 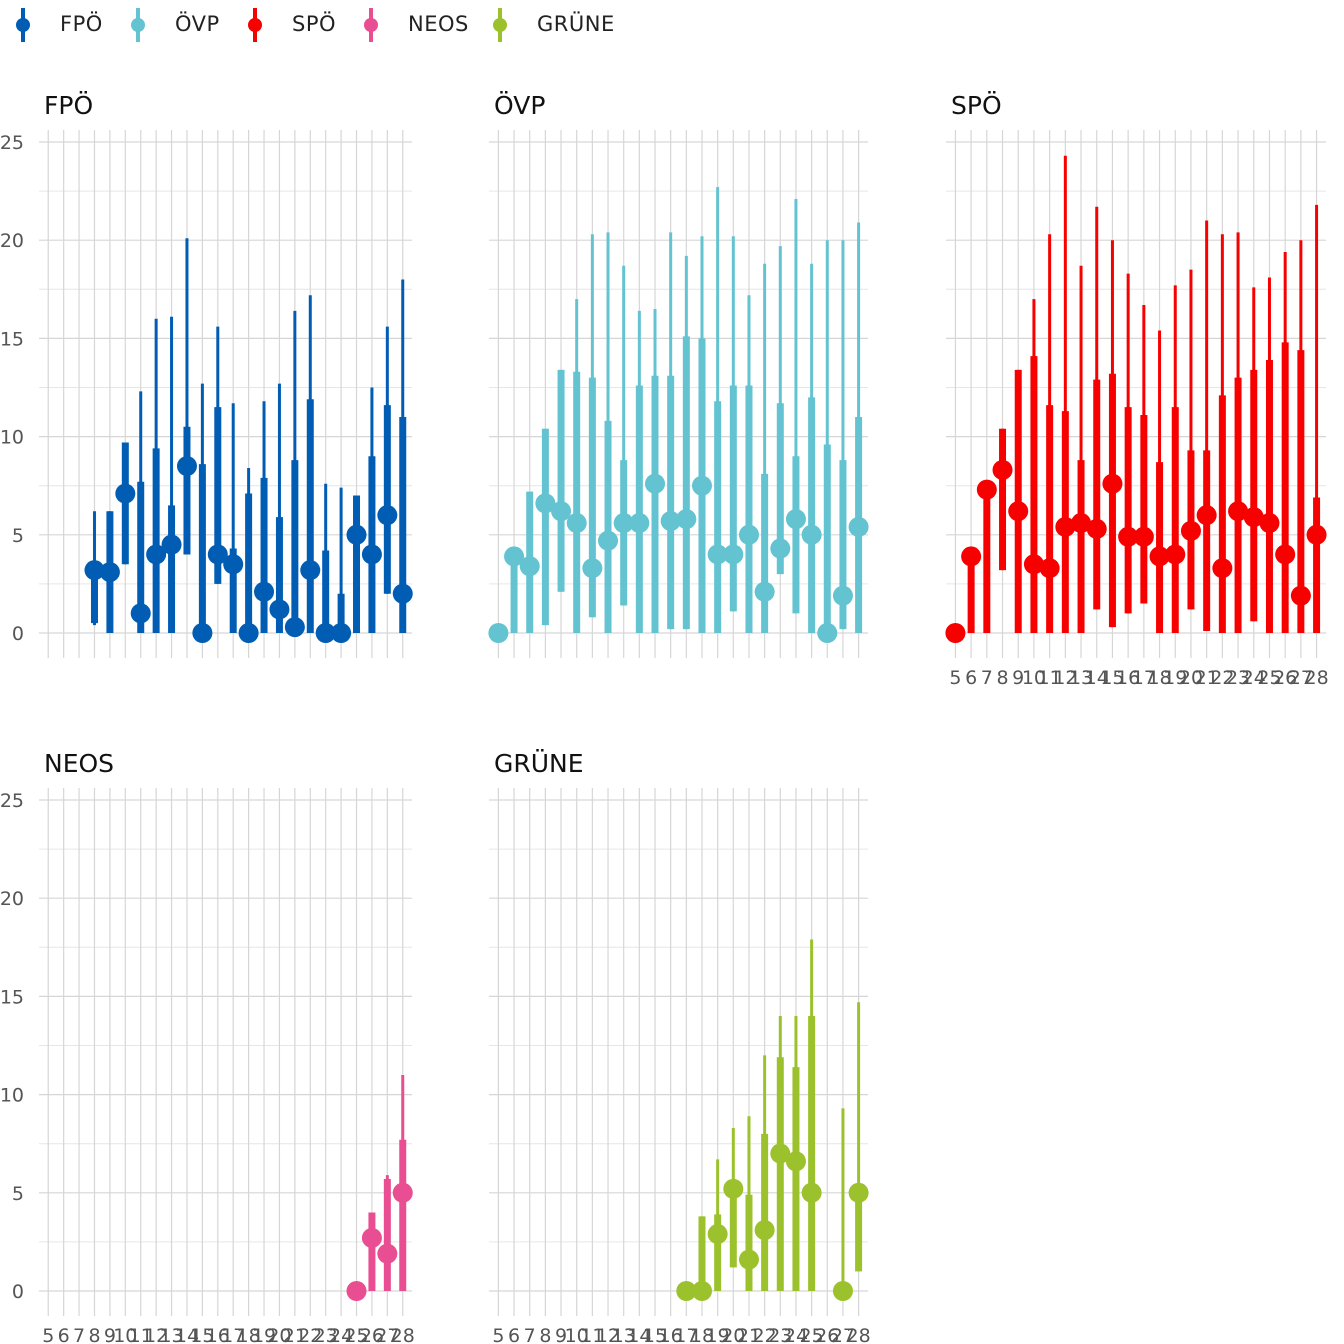 What do you see at coordinates (81, 24) in the screenshot?
I see `legend-label-fpo: FPÖ` at bounding box center [81, 24].